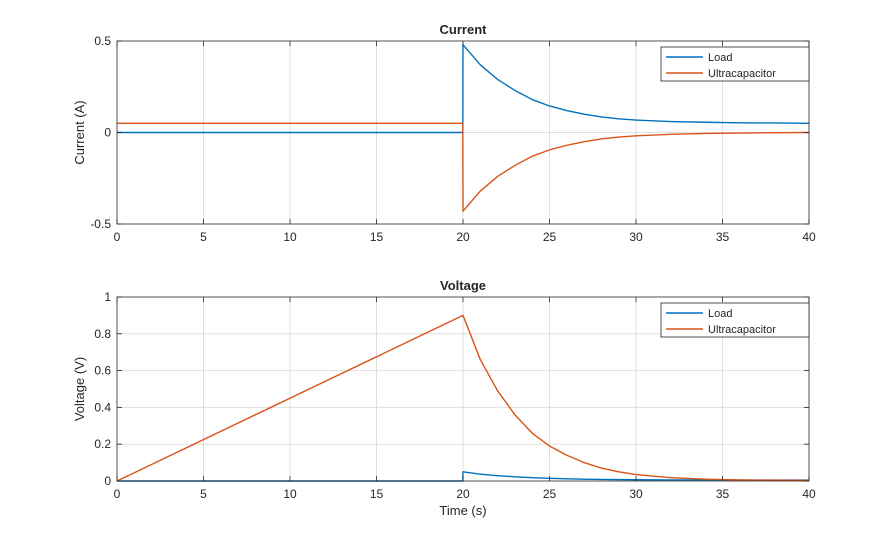 Image resolution: width=895 pixels, height=540 pixels. I want to click on y-tick-label: -0.5, so click(100, 224).